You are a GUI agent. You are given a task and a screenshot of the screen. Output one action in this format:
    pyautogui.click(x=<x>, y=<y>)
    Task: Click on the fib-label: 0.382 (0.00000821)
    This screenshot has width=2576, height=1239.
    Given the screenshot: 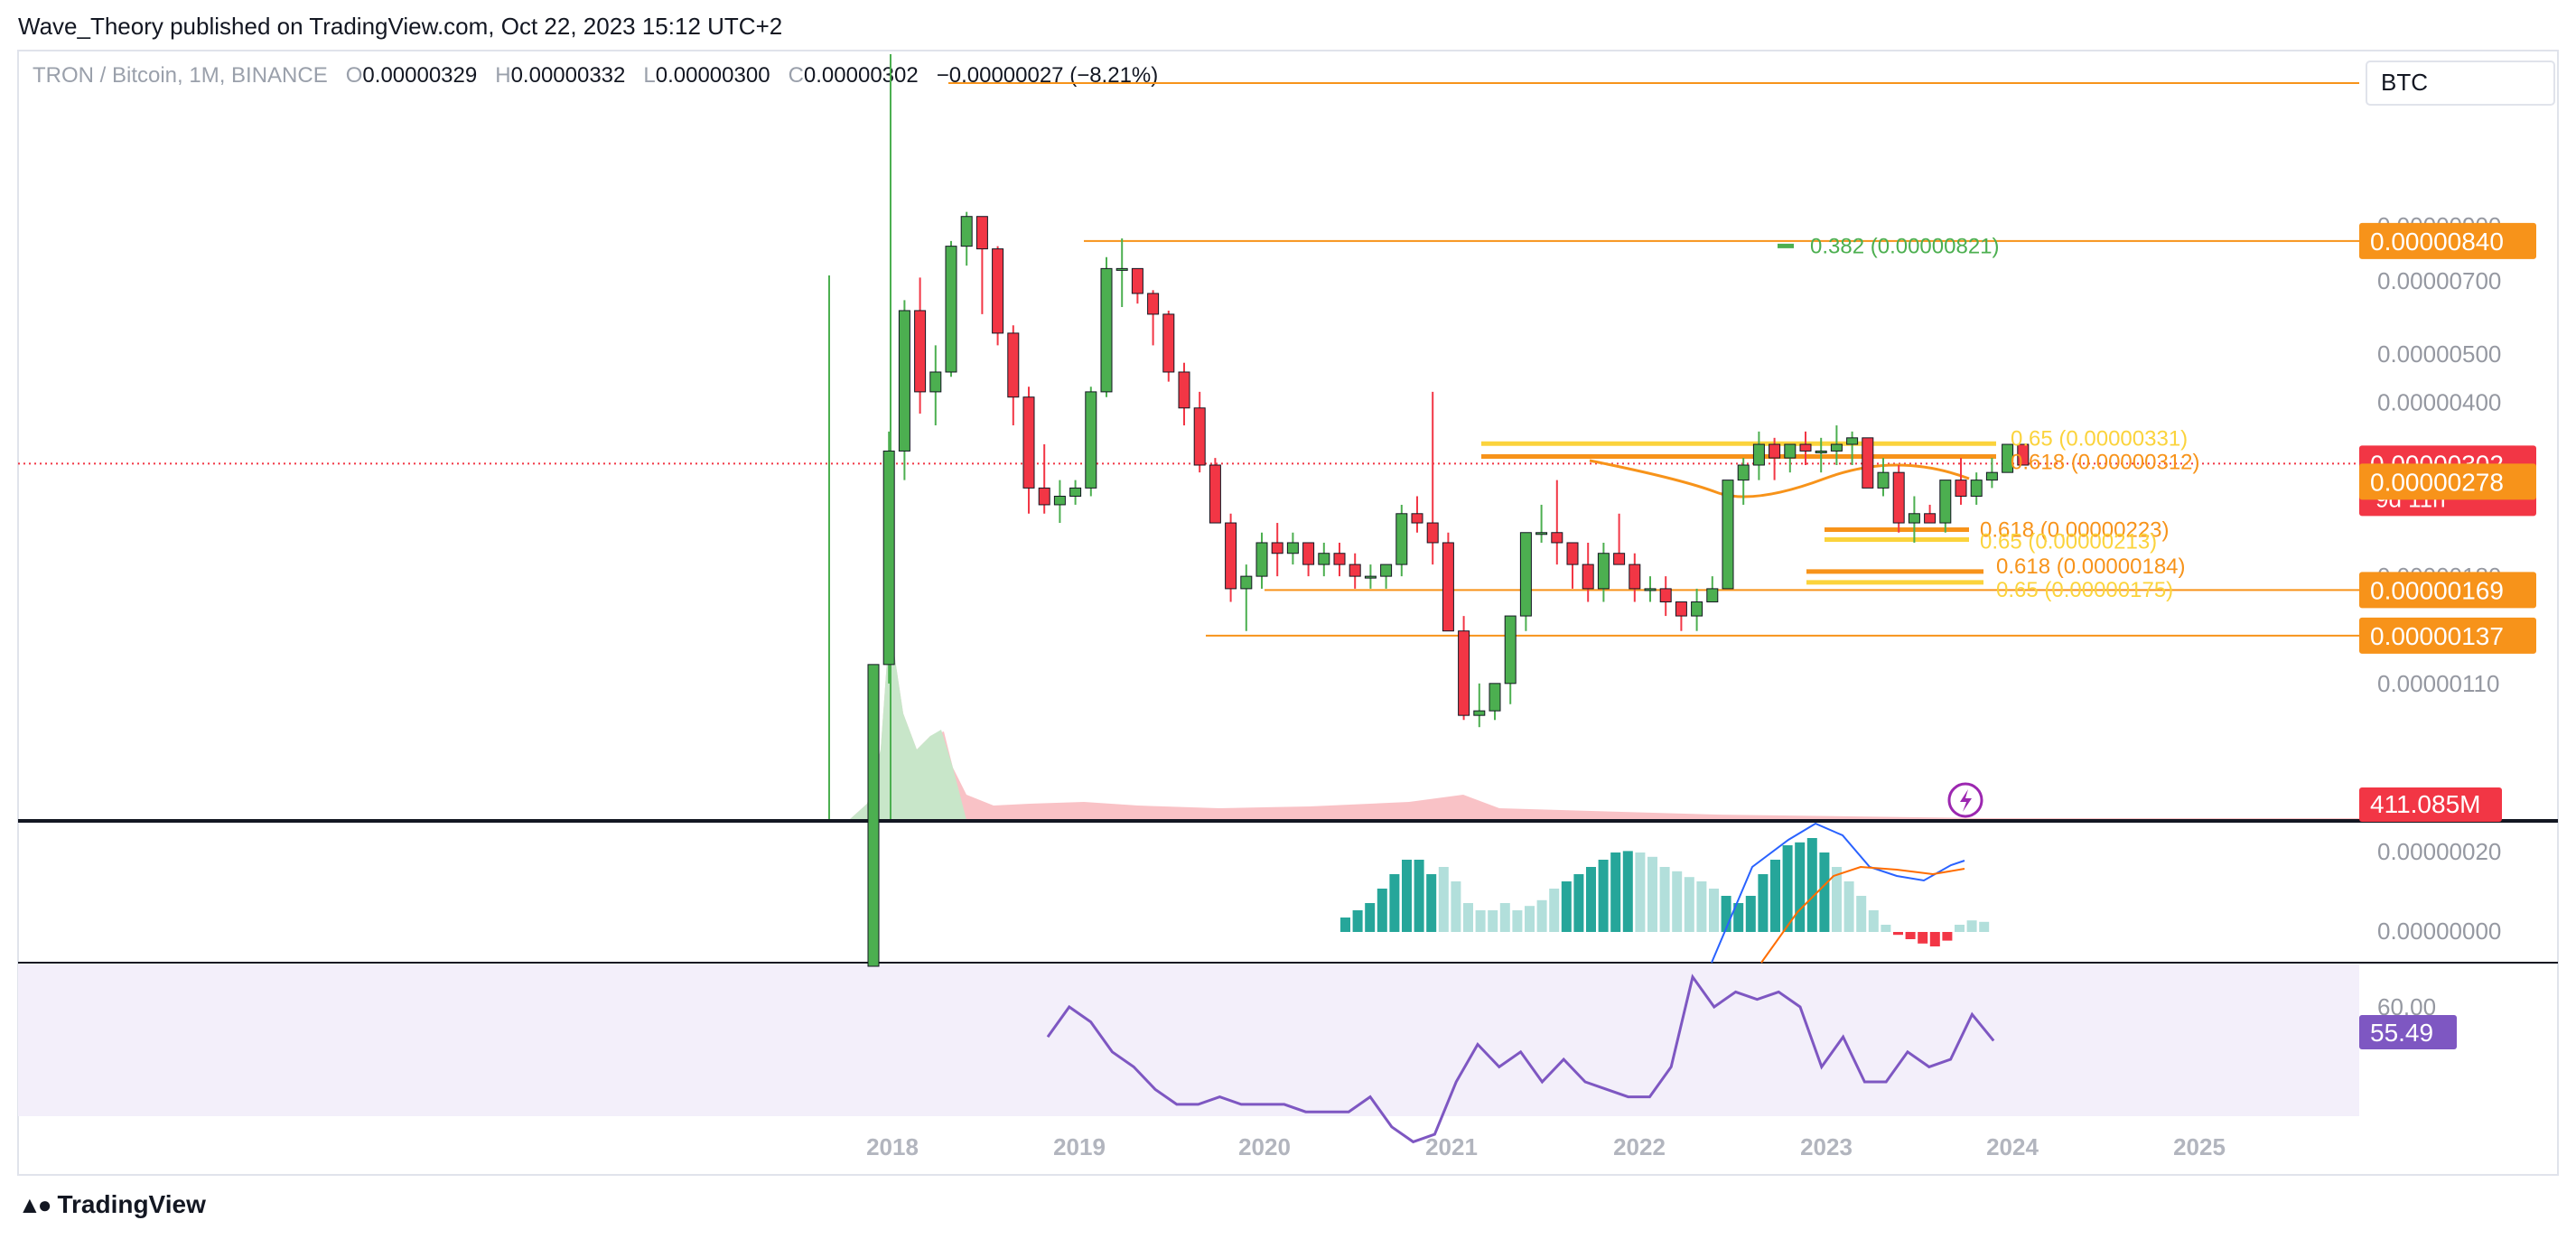 What is the action you would take?
    pyautogui.click(x=1905, y=246)
    